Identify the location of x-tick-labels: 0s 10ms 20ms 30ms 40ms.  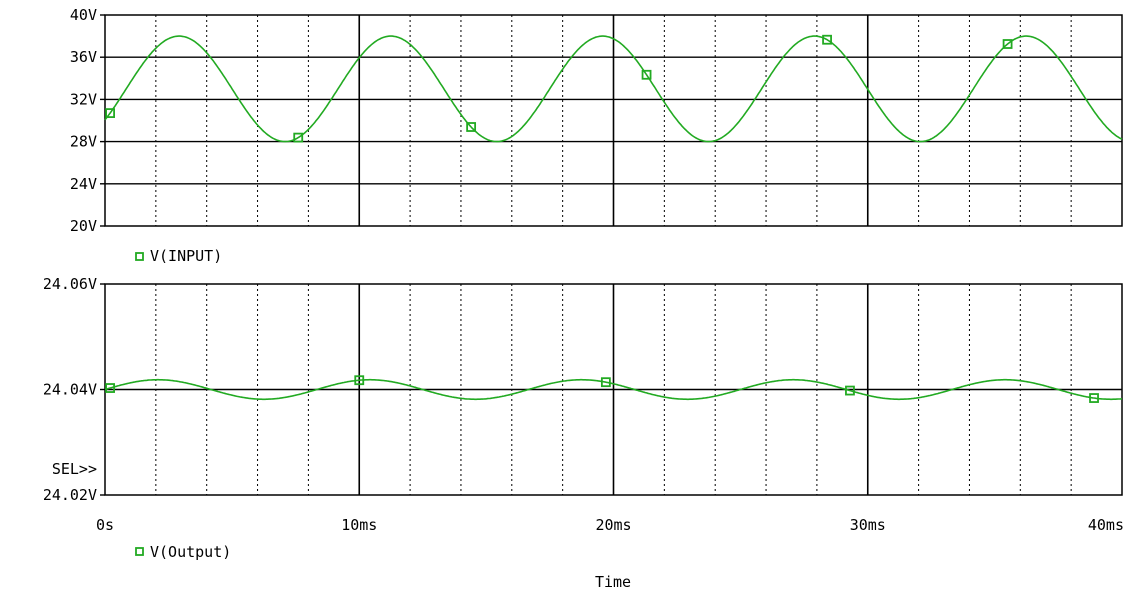
(610, 525).